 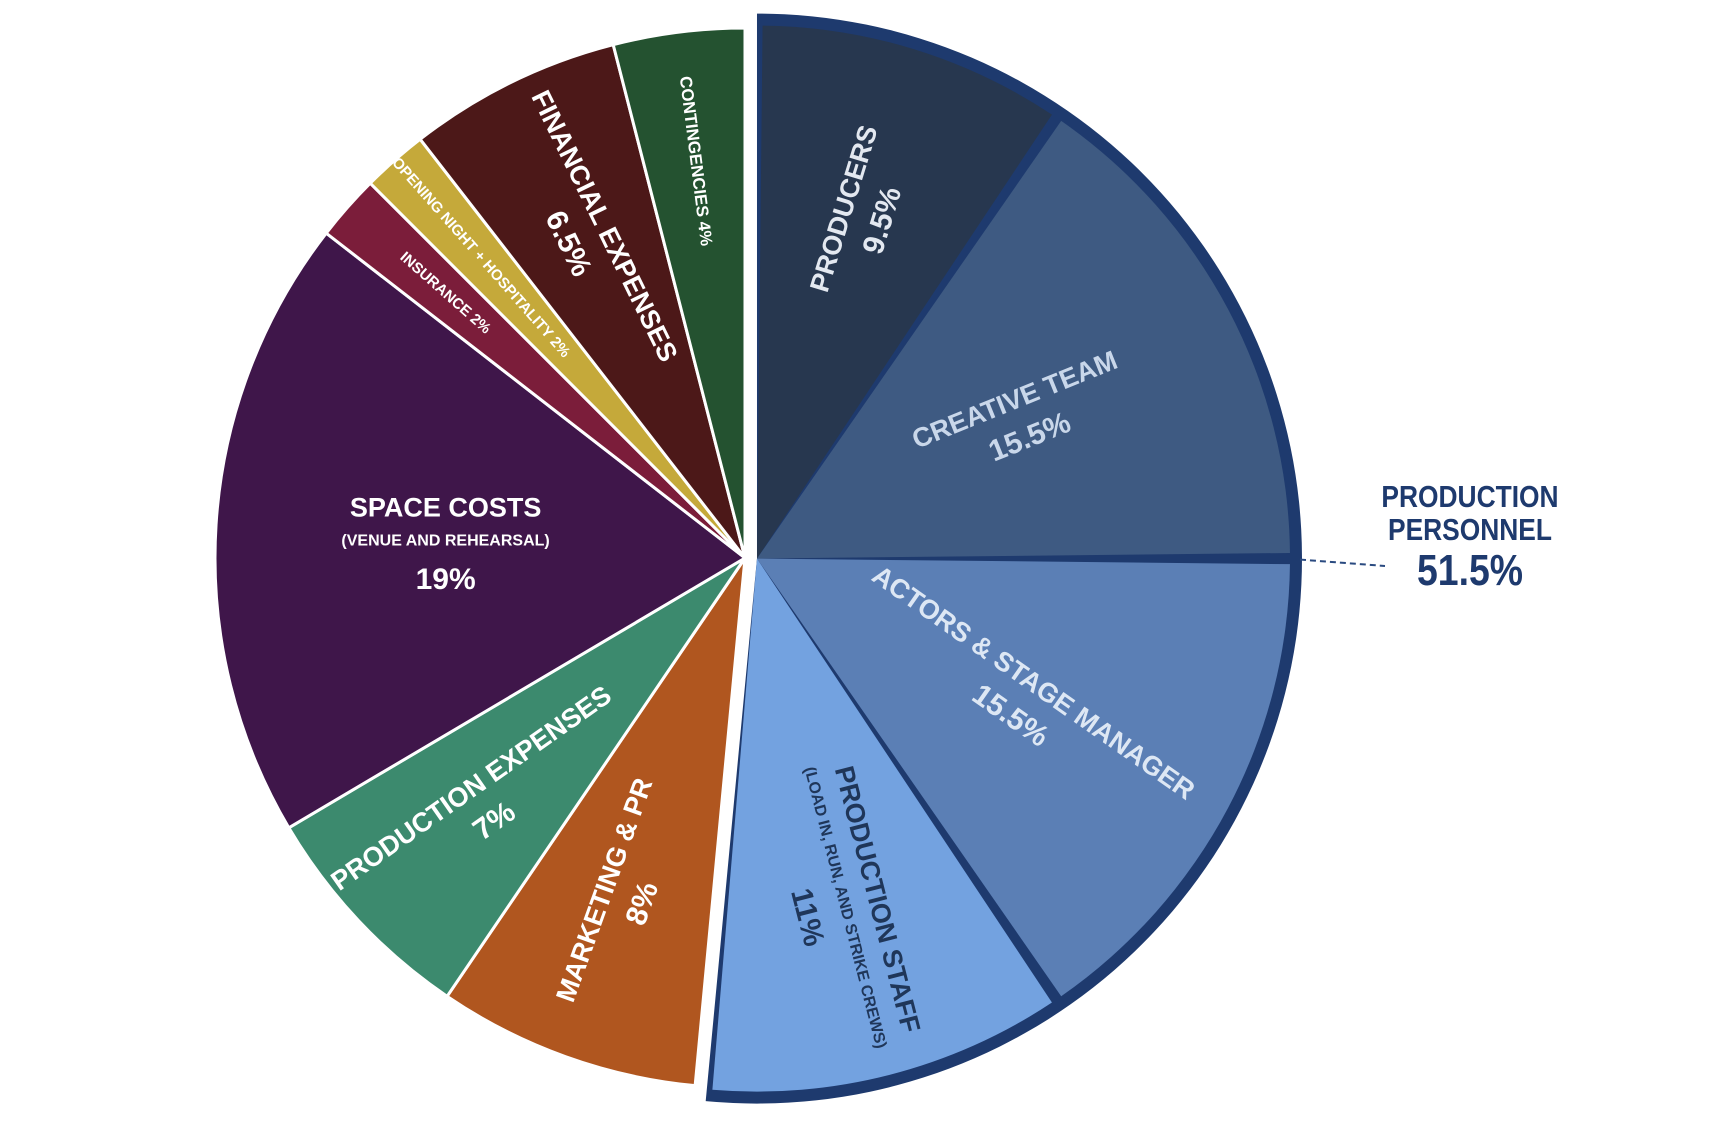 I want to click on slice-contingencies, so click(x=679, y=292).